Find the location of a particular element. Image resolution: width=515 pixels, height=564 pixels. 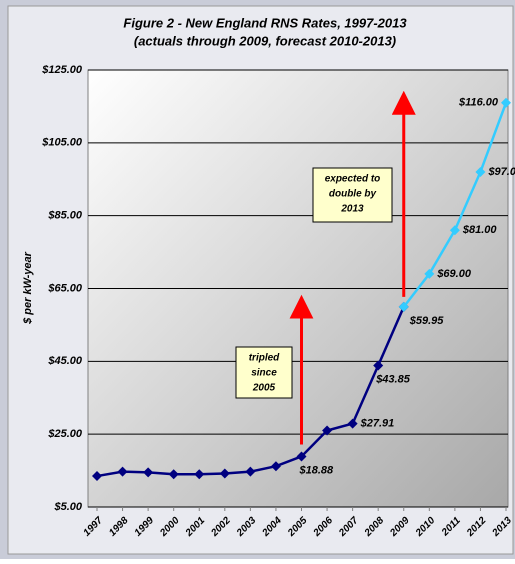

annotation-text: 2013 is located at coordinates (352, 209).